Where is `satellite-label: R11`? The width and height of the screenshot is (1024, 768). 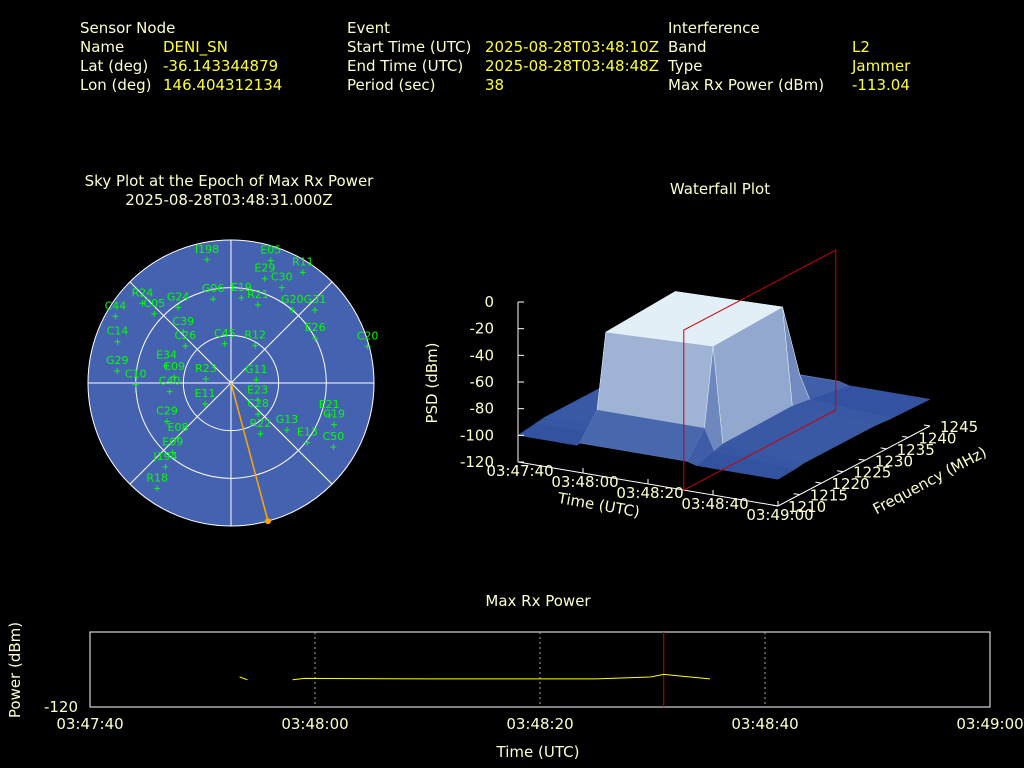
satellite-label: R11 is located at coordinates (303, 261).